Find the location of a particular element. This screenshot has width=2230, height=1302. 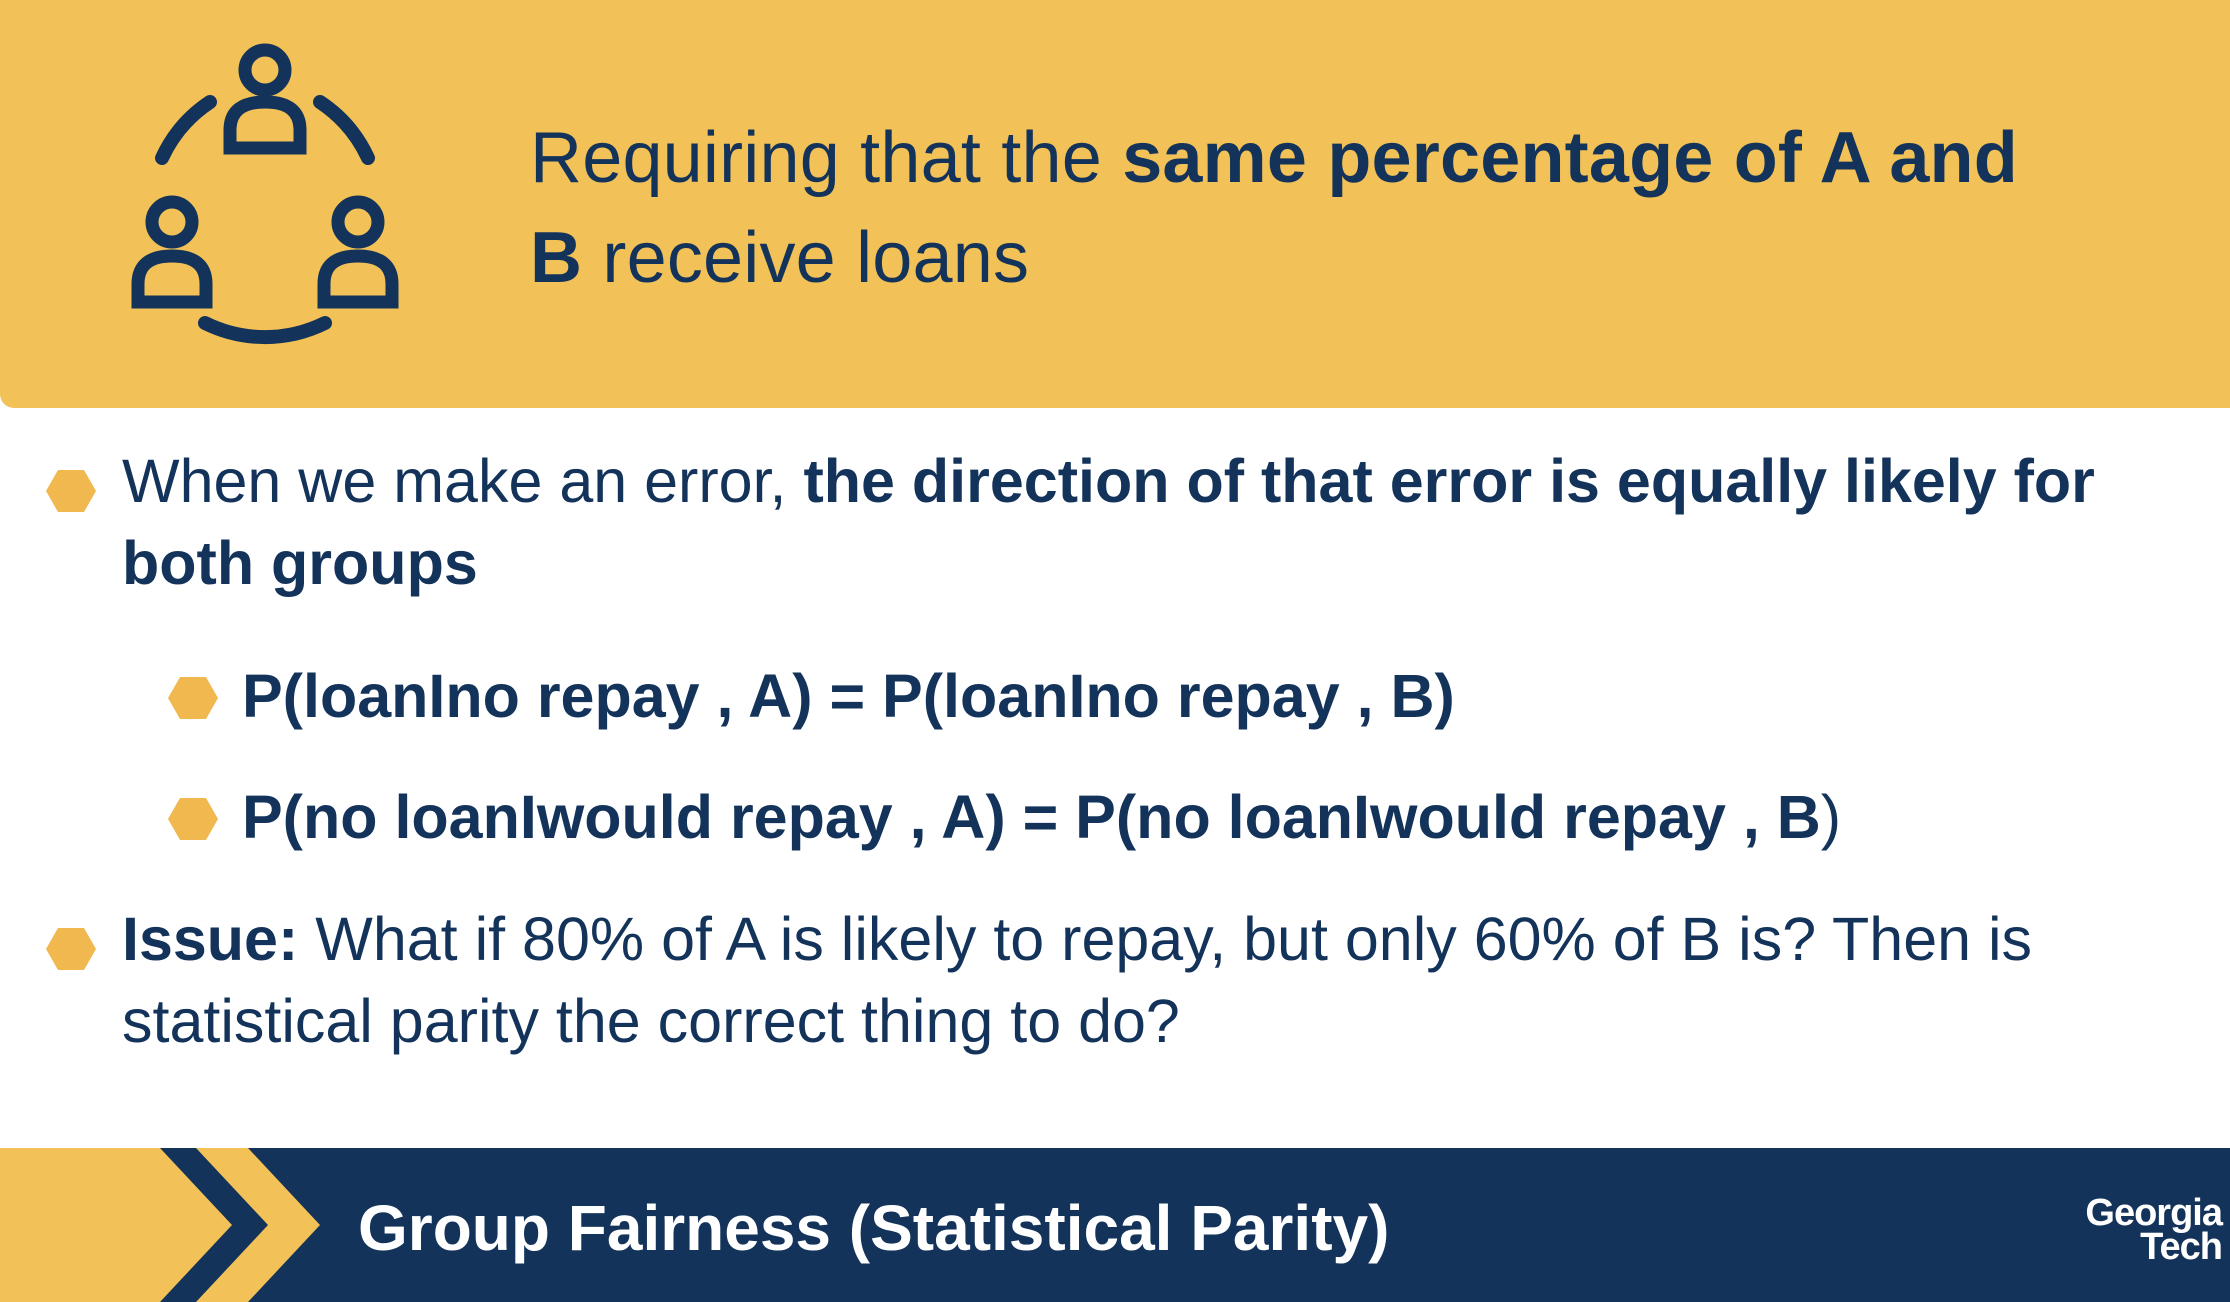

title-plain-1: Requiring that the is located at coordinates (826, 158).